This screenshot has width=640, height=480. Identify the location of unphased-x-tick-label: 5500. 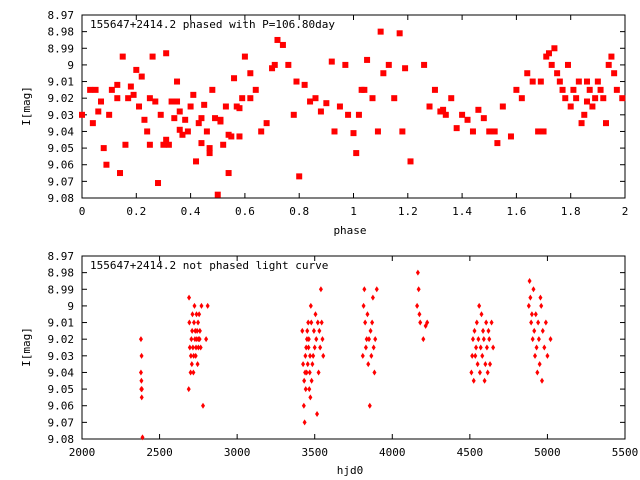
(625, 452).